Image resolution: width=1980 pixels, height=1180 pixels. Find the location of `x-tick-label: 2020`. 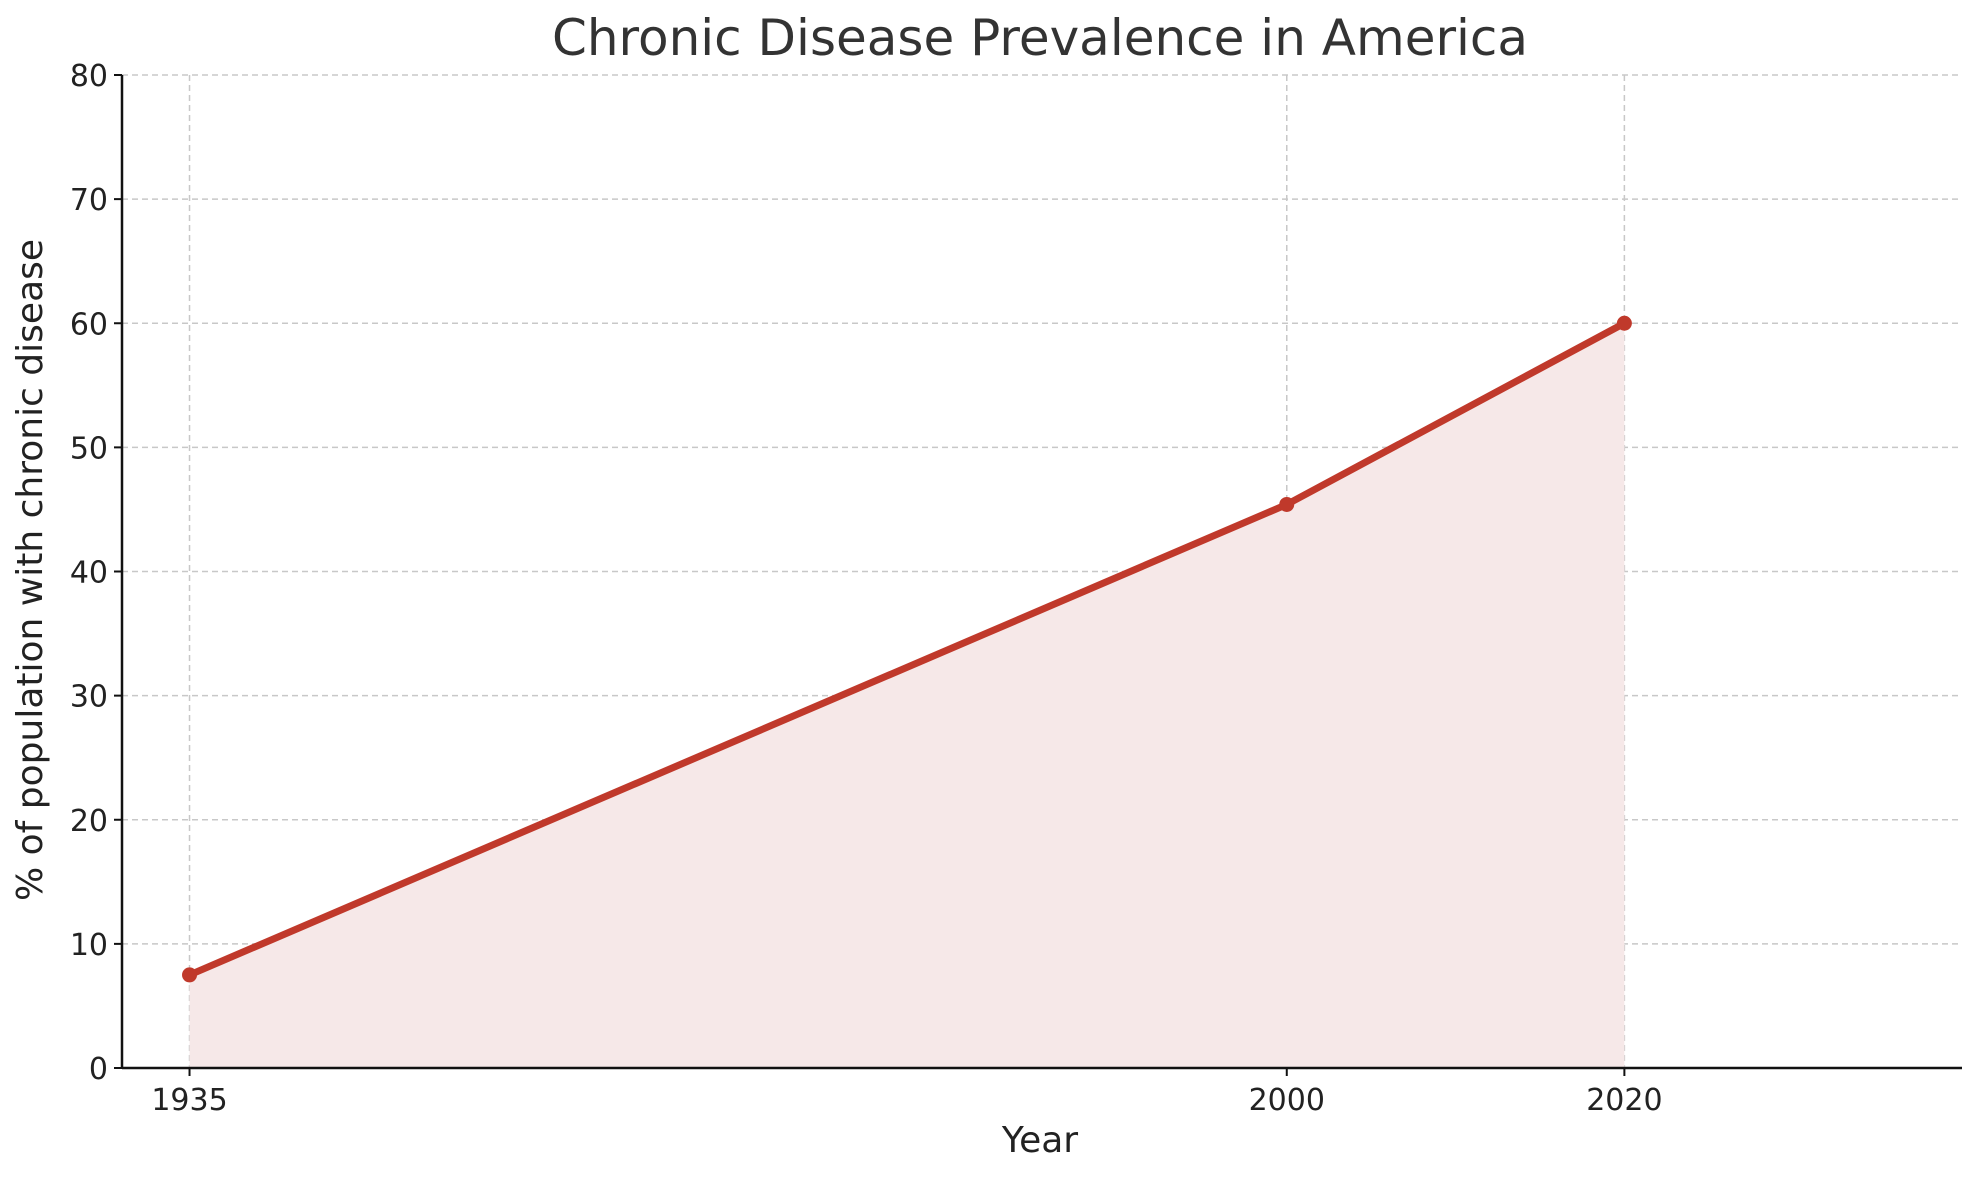

x-tick-label: 2020 is located at coordinates (1624, 1100).